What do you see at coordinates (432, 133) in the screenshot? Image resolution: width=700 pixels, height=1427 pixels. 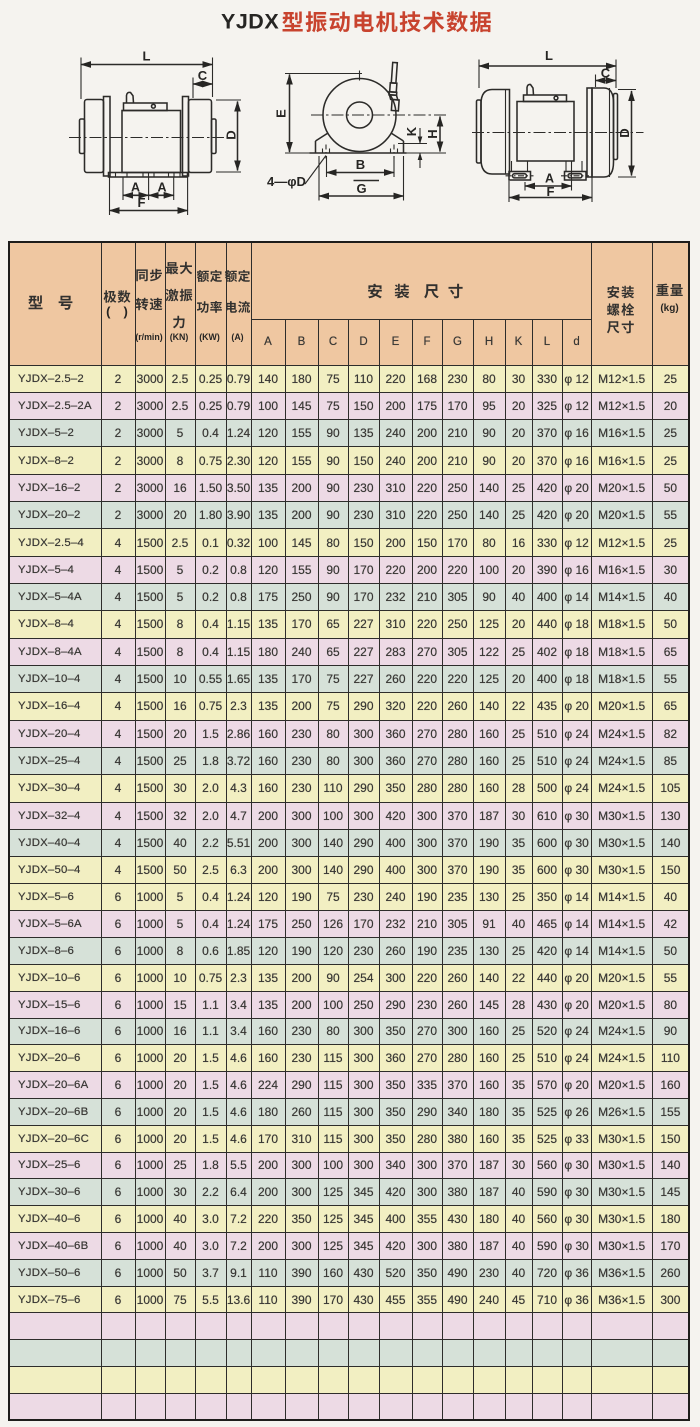 I see `svg-text: H` at bounding box center [432, 133].